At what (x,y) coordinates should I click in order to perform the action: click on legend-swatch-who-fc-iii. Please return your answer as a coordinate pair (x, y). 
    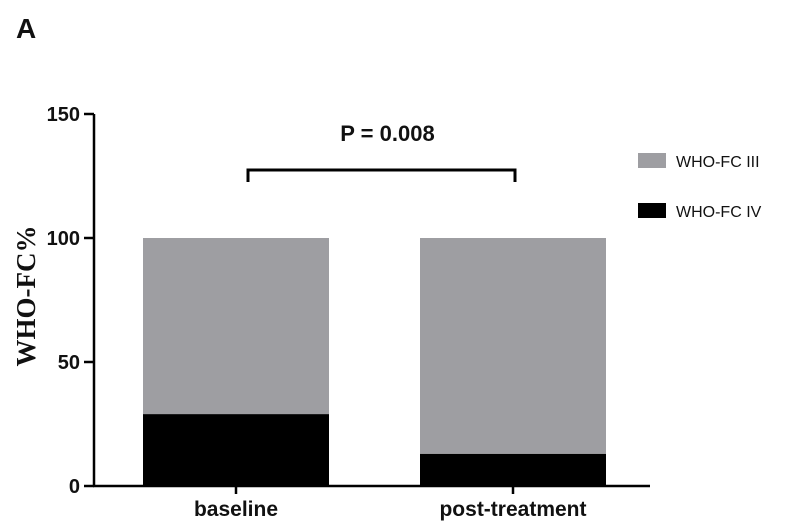
    Looking at the image, I should click on (652, 160).